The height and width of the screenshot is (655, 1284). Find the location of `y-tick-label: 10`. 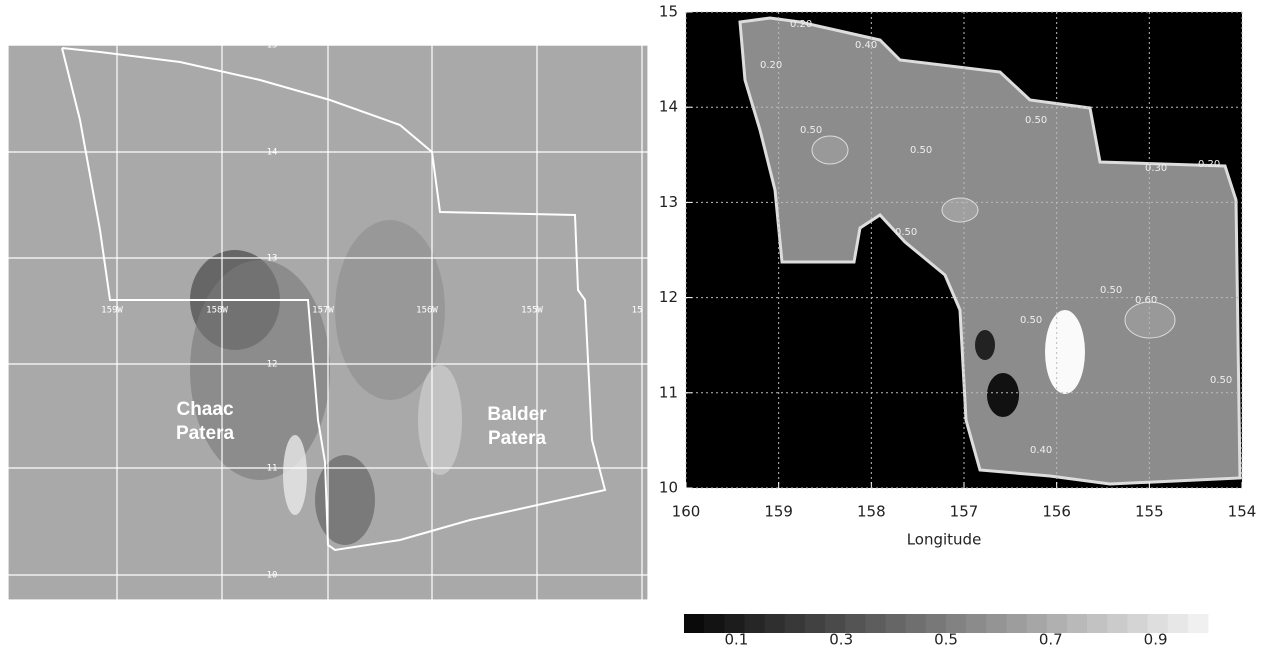

y-tick-label: 10 is located at coordinates (668, 488).